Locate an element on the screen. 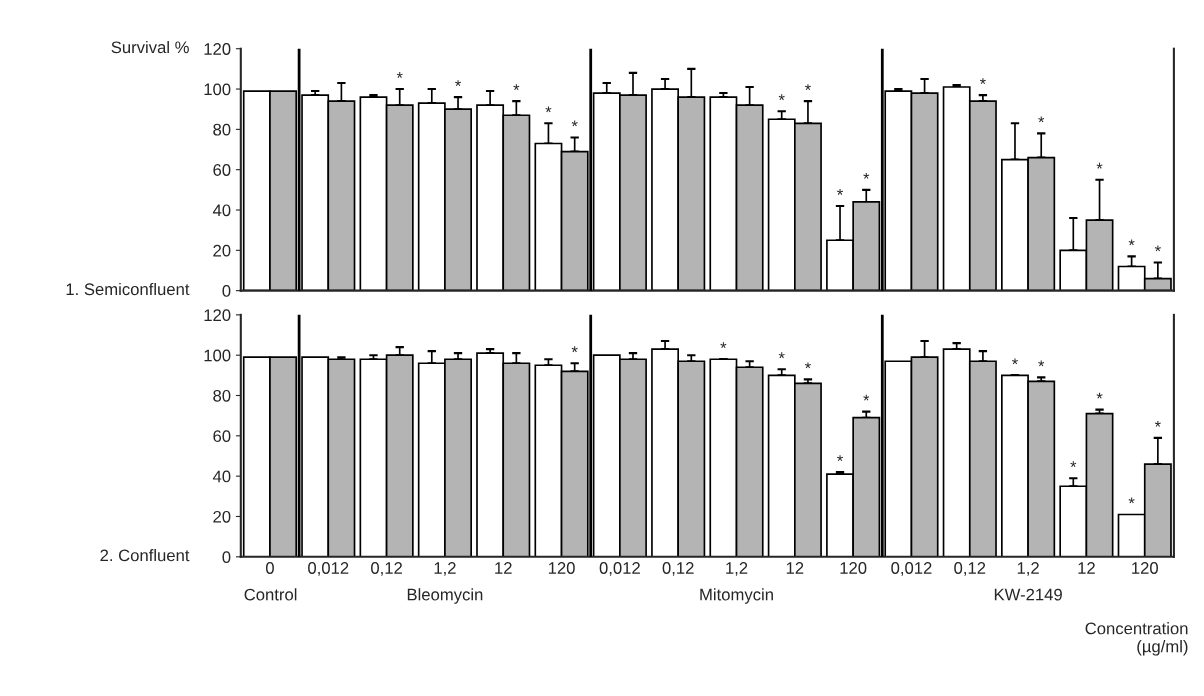  text: Bleomycin is located at coordinates (445, 596).